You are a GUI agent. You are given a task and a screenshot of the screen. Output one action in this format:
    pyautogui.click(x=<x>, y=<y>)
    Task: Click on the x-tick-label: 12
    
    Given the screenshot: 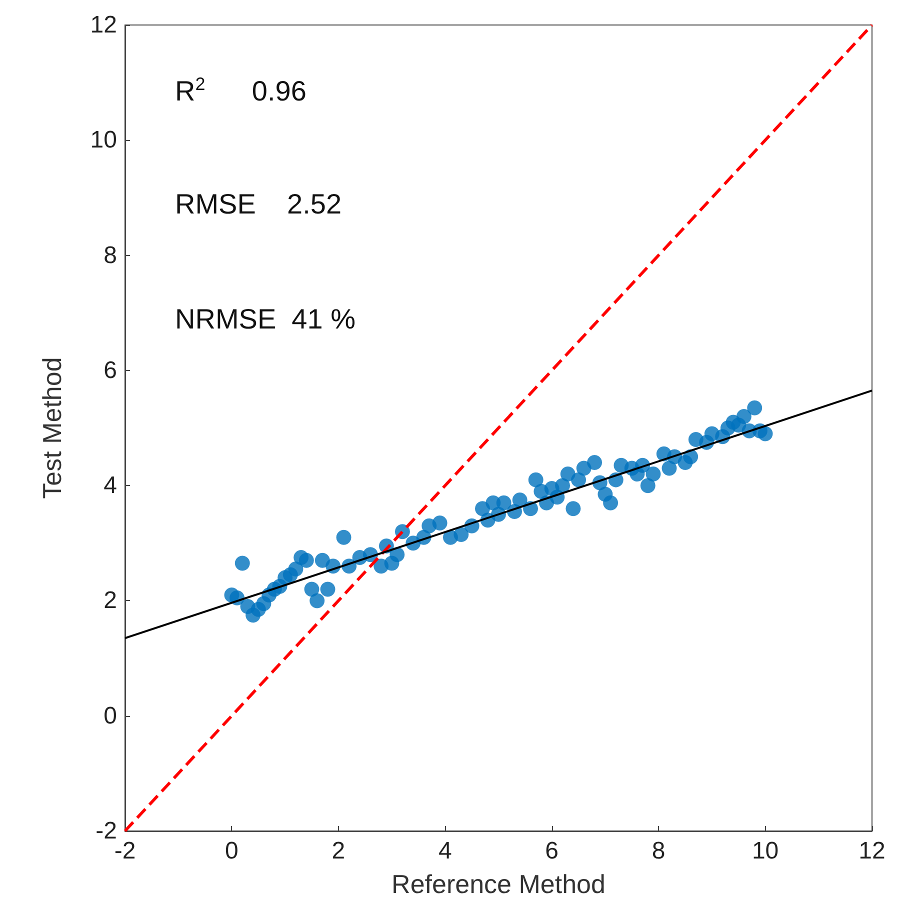 What is the action you would take?
    pyautogui.click(x=872, y=851)
    